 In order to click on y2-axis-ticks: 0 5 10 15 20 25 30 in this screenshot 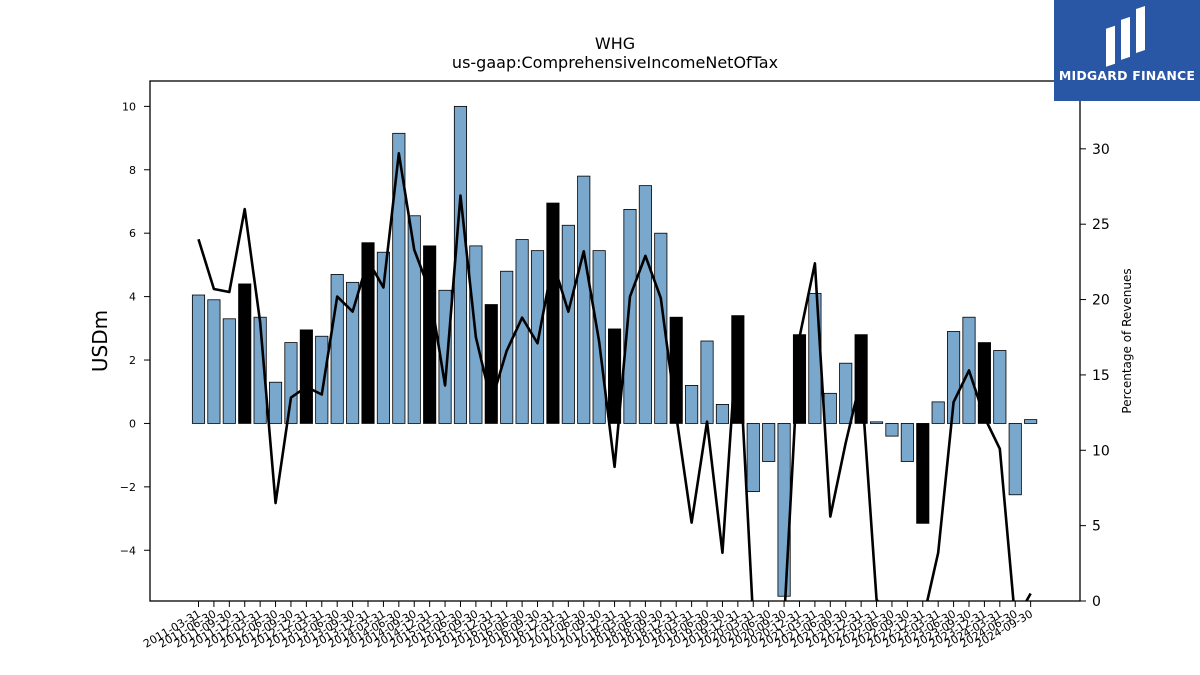, I will do `click(1095, 376)`.